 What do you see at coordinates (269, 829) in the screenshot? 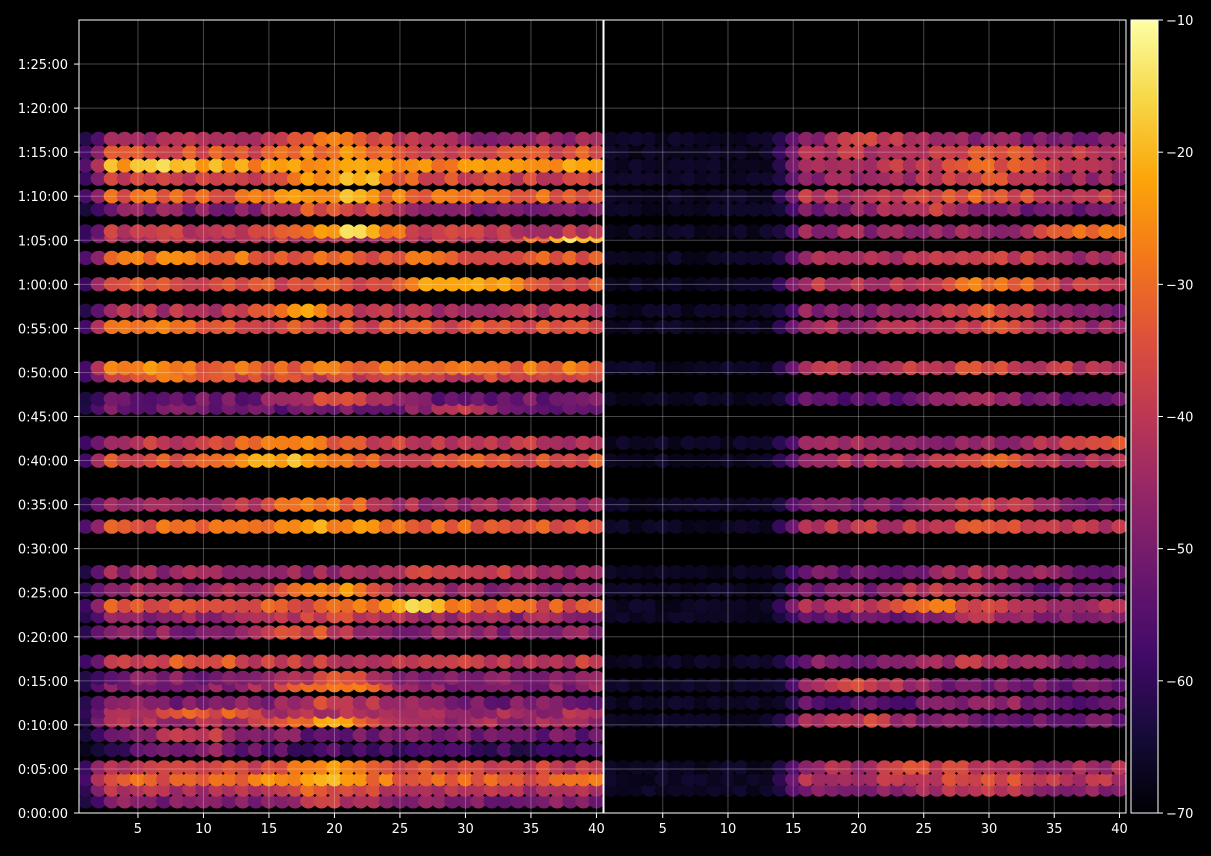
I see `x-tick-label: 15` at bounding box center [269, 829].